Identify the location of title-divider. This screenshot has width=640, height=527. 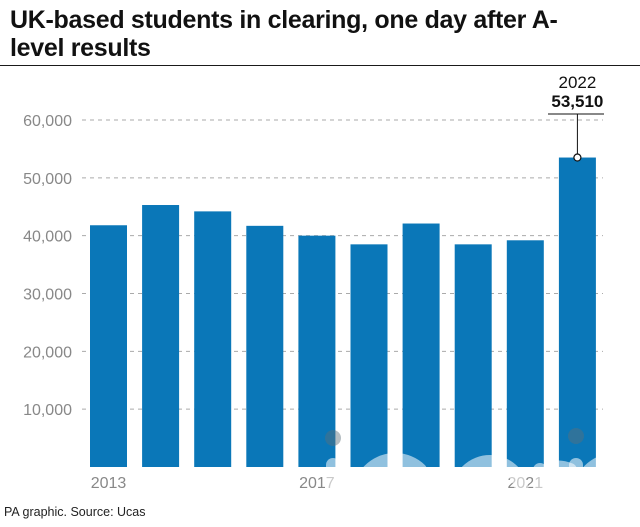
(320, 65).